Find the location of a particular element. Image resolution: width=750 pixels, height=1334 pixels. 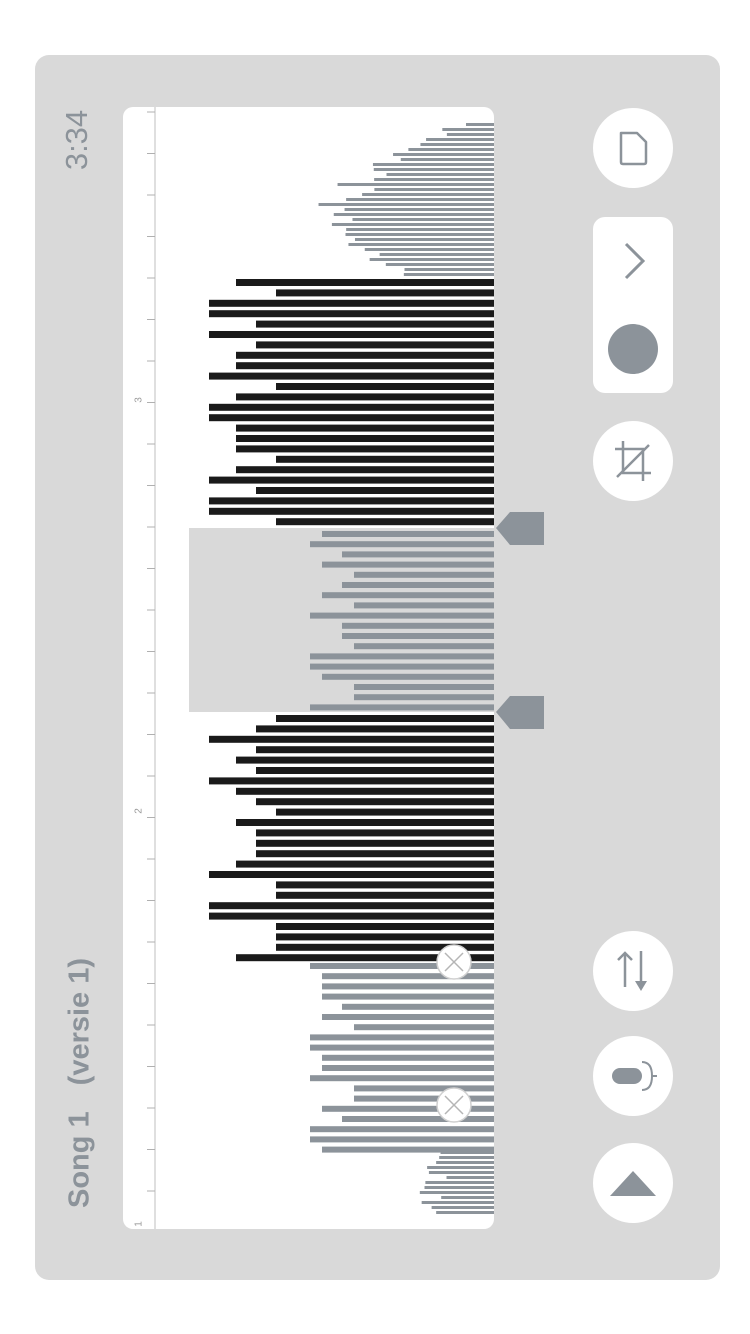

timeline-ruler is located at coordinates (151, 668).